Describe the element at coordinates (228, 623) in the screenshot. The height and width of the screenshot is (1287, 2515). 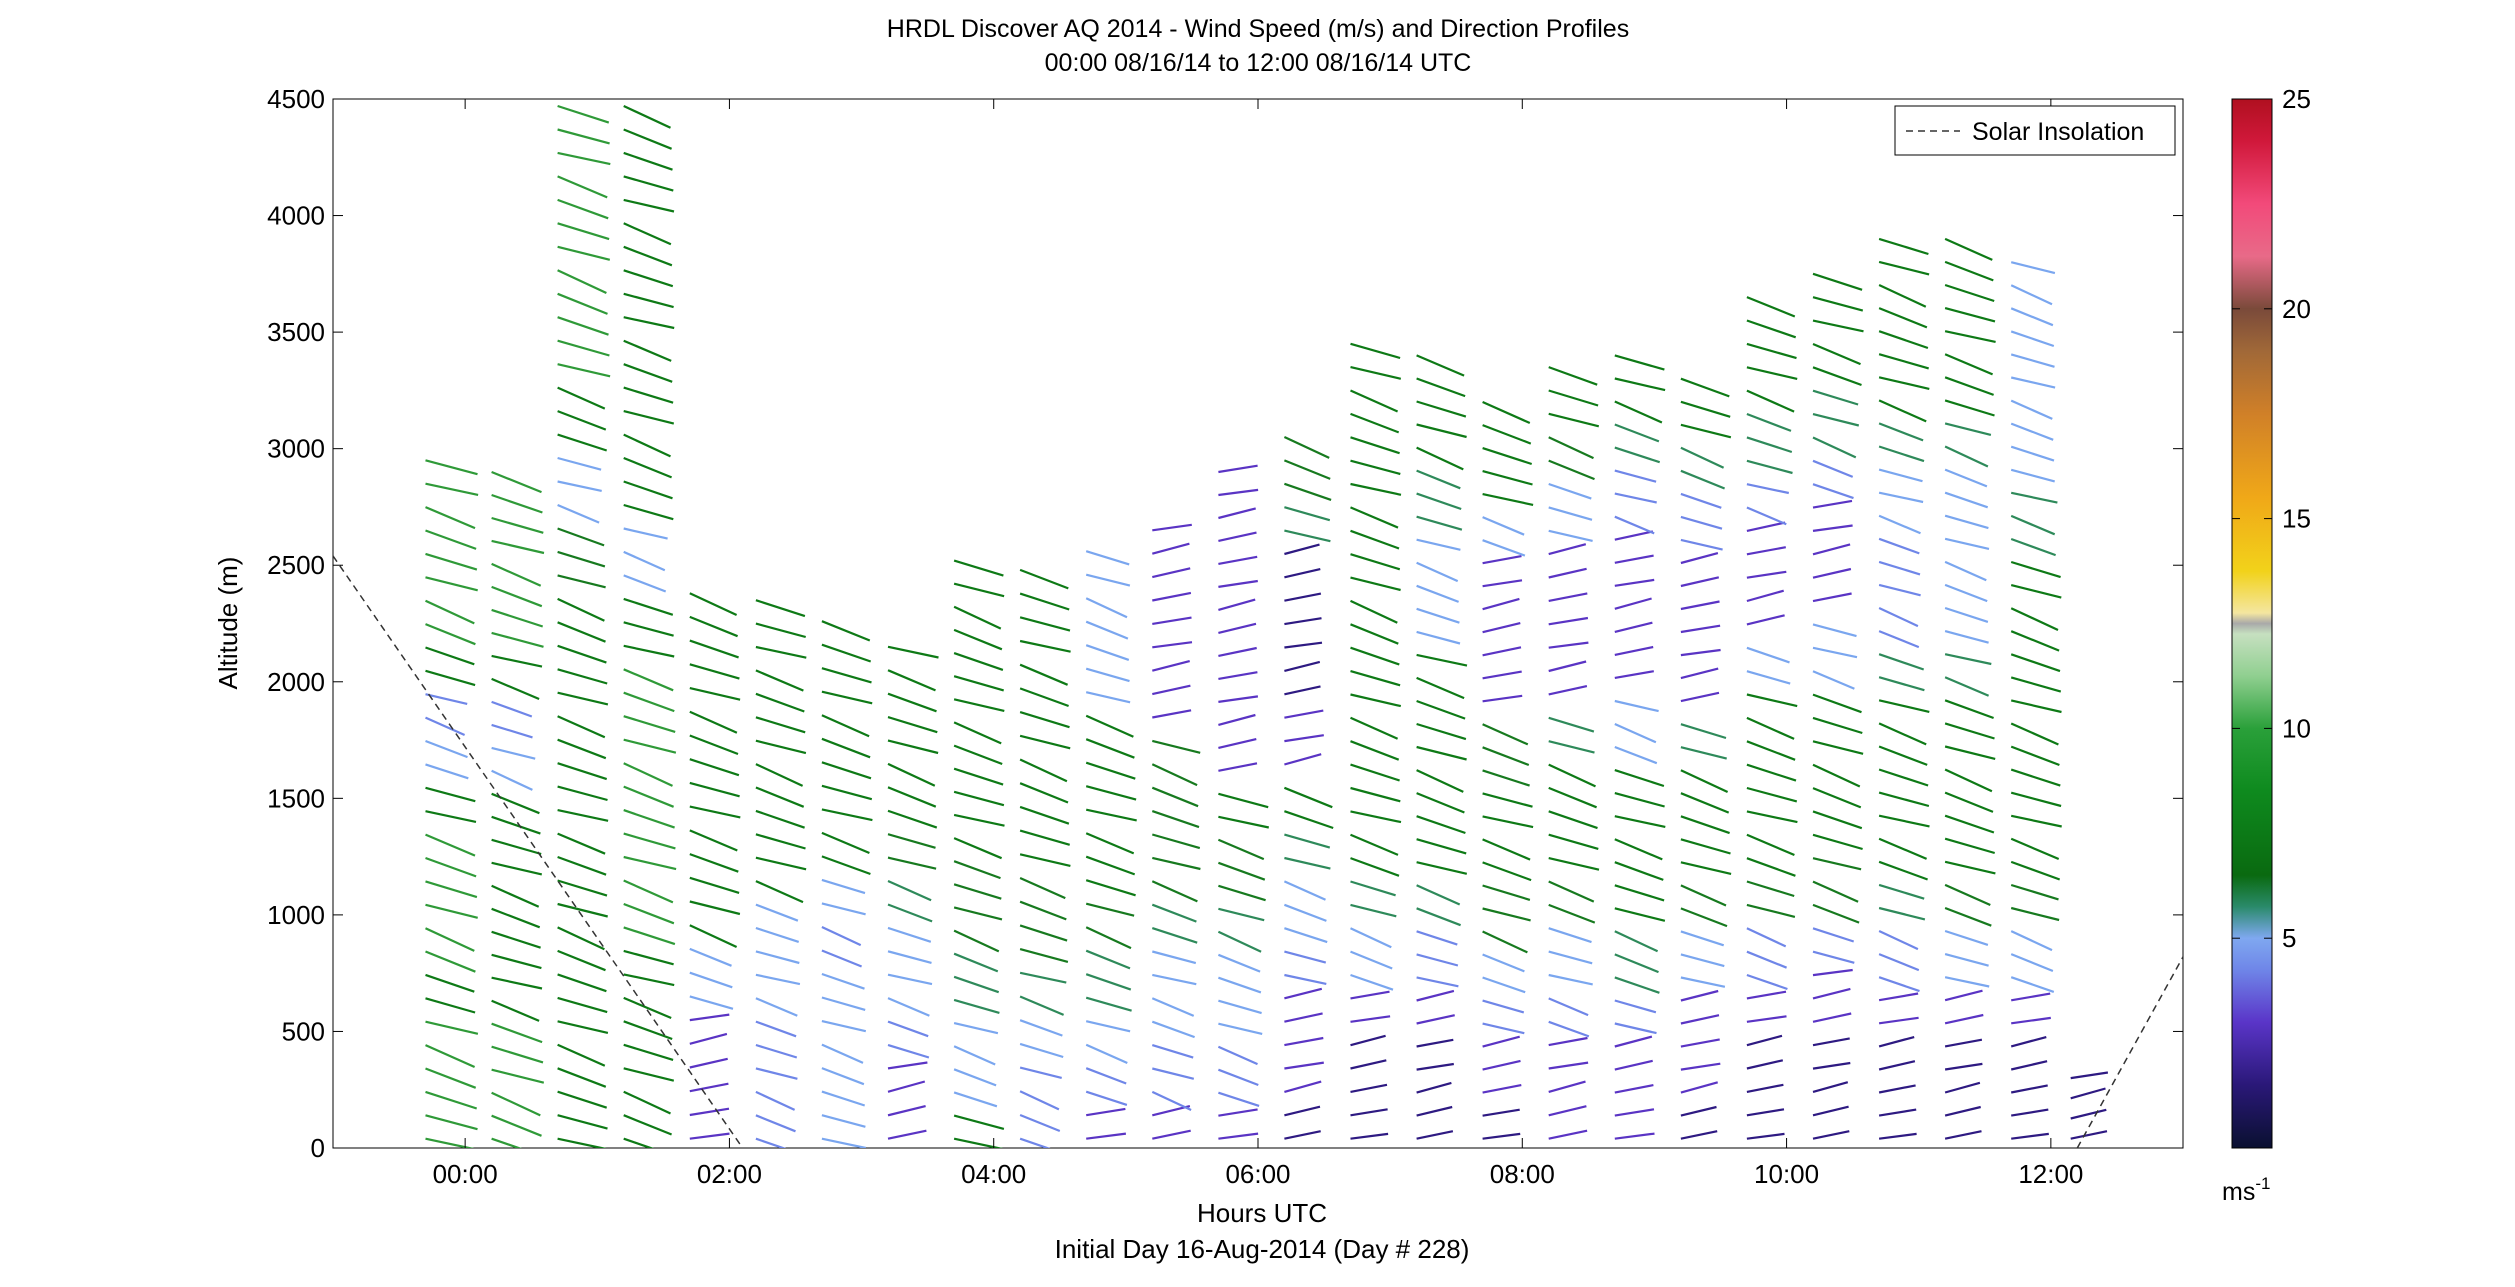
I see `y-axis-label: Altitude (m)` at that location.